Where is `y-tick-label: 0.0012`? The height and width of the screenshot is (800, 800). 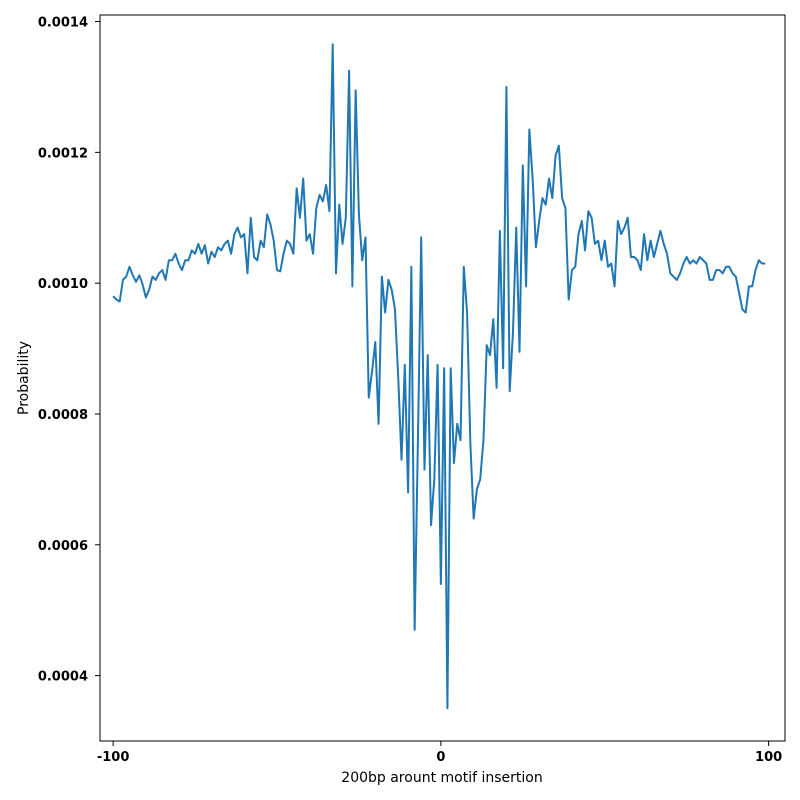 y-tick-label: 0.0012 is located at coordinates (63, 153).